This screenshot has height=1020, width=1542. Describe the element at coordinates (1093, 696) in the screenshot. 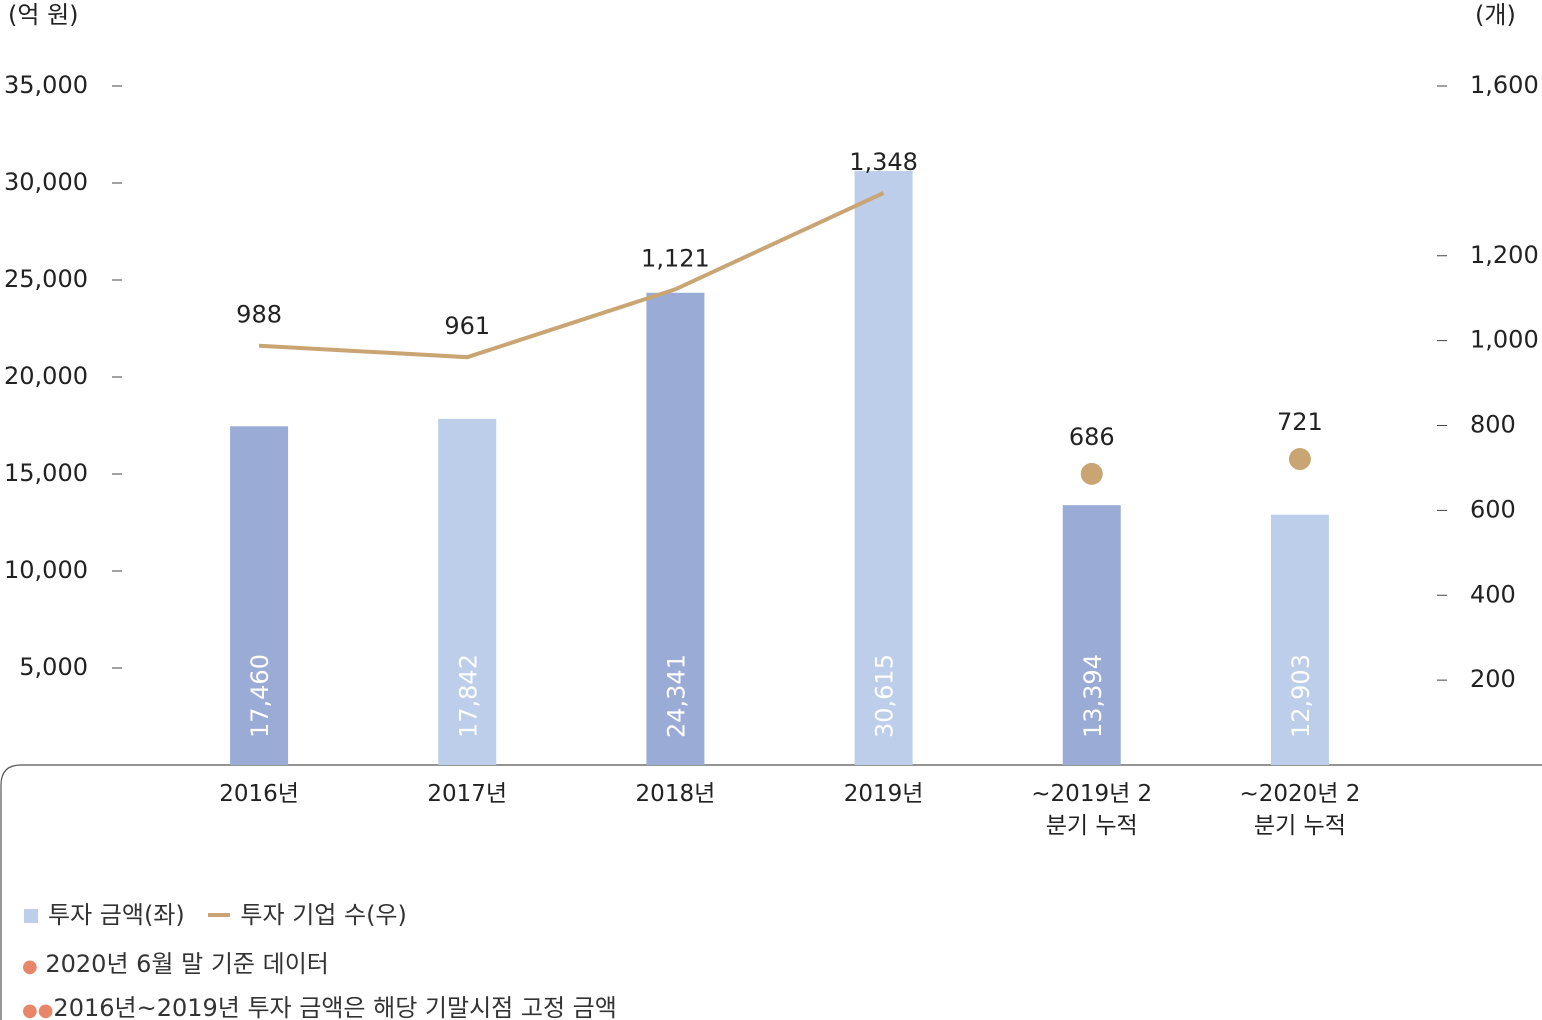

I see `bar-value-label: 13,394` at that location.